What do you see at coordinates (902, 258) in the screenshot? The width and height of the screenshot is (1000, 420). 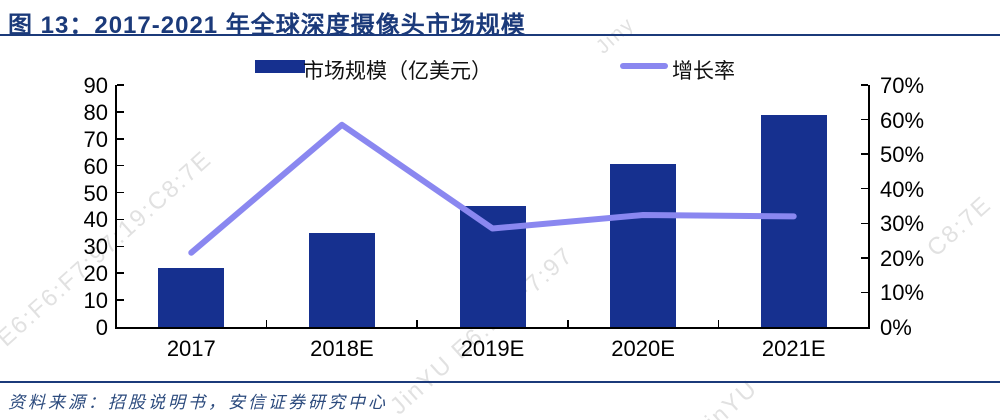 I see `y-axis-right-tick-label: 20%` at bounding box center [902, 258].